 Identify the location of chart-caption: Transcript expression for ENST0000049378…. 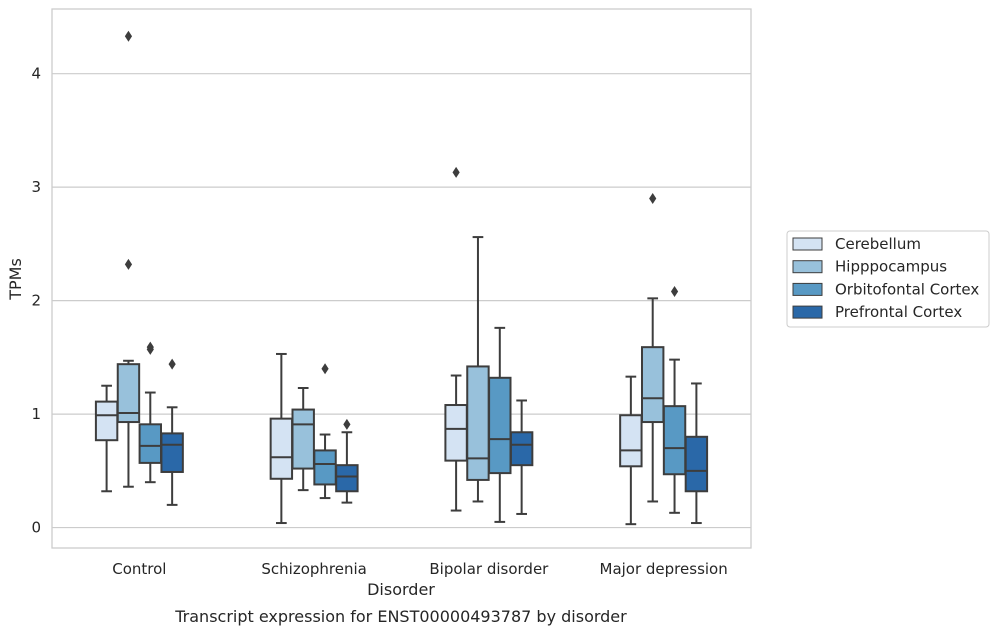
(400, 616).